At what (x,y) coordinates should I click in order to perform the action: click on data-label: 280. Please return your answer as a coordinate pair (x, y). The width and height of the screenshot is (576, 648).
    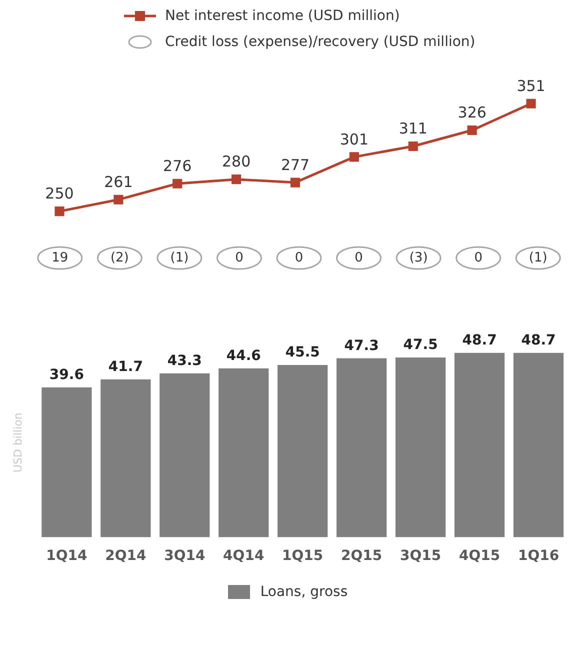
    Looking at the image, I should click on (236, 161).